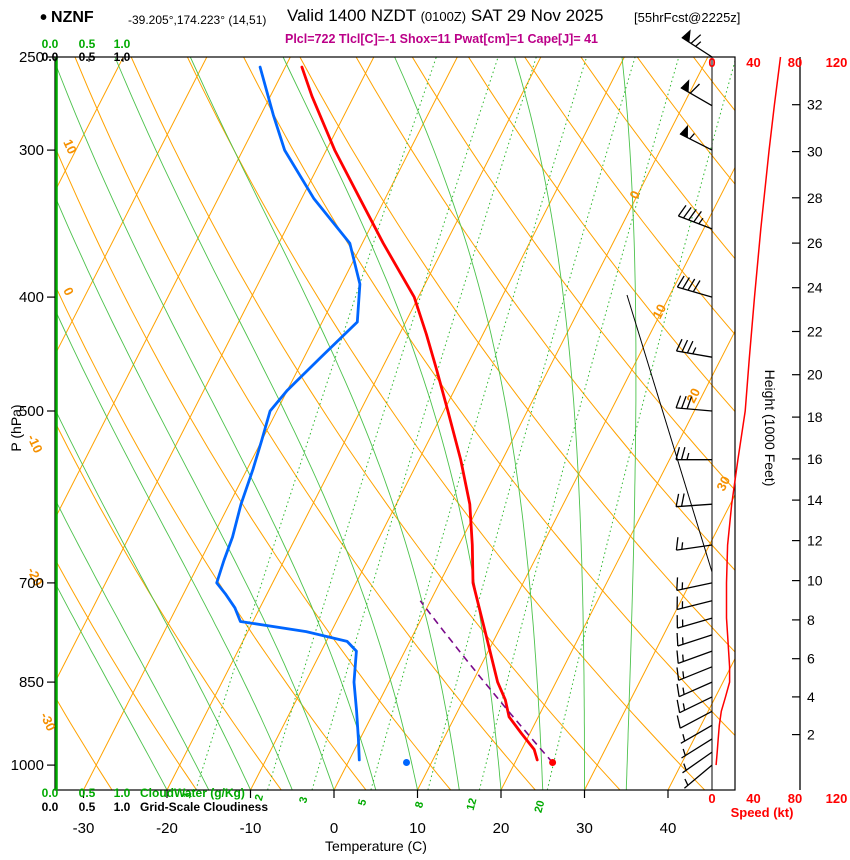 The height and width of the screenshot is (860, 850). Describe the element at coordinates (815, 581) in the screenshot. I see `height-tick-label: 10` at that location.